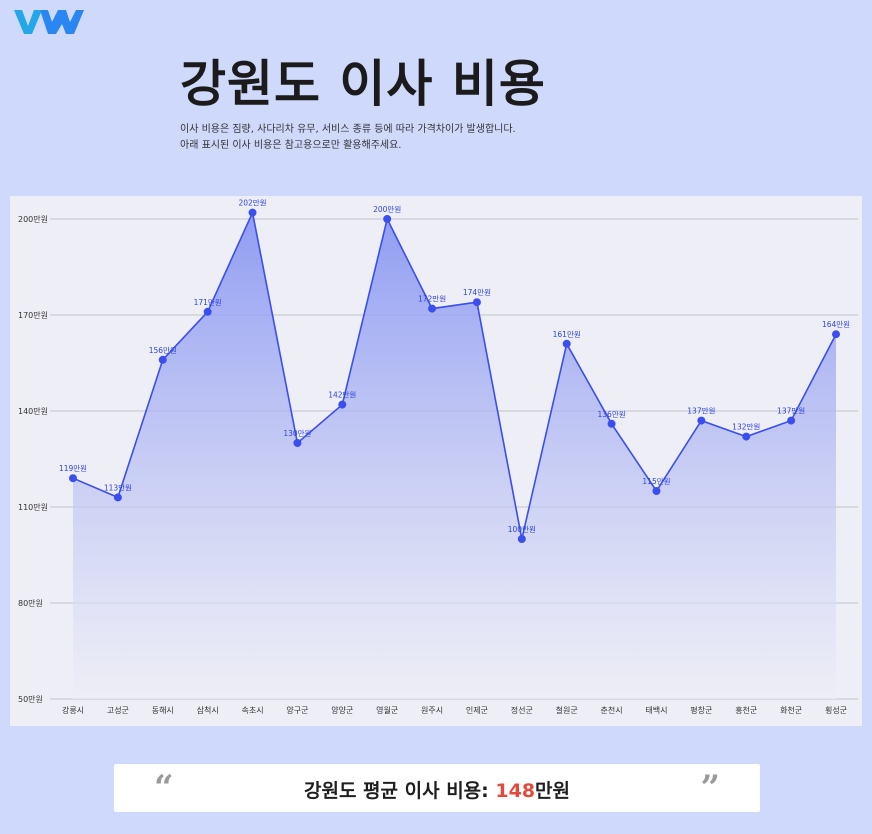 This screenshot has width=872, height=834. Describe the element at coordinates (836, 324) in the screenshot. I see `data-label: 164만원` at that location.